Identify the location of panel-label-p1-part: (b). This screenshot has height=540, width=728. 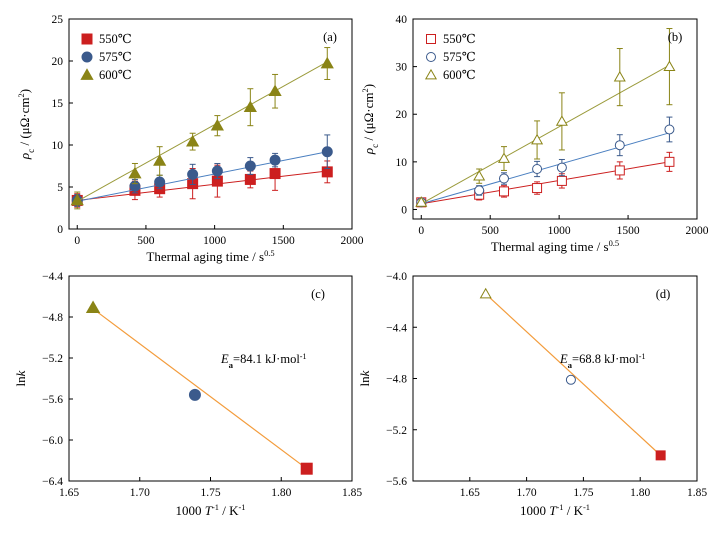
(675, 37).